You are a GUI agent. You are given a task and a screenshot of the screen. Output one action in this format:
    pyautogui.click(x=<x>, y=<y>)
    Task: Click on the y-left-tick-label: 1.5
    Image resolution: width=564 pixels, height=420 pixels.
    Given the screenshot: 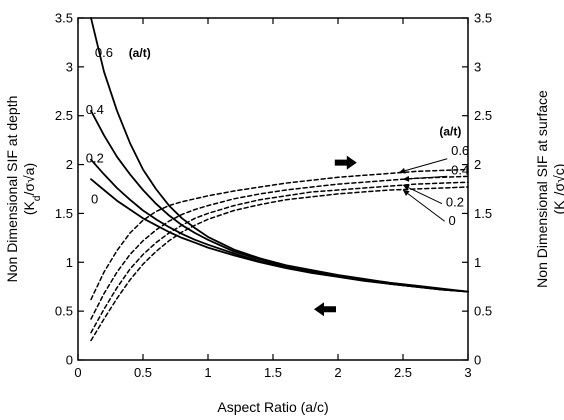 What is the action you would take?
    pyautogui.click(x=64, y=213)
    